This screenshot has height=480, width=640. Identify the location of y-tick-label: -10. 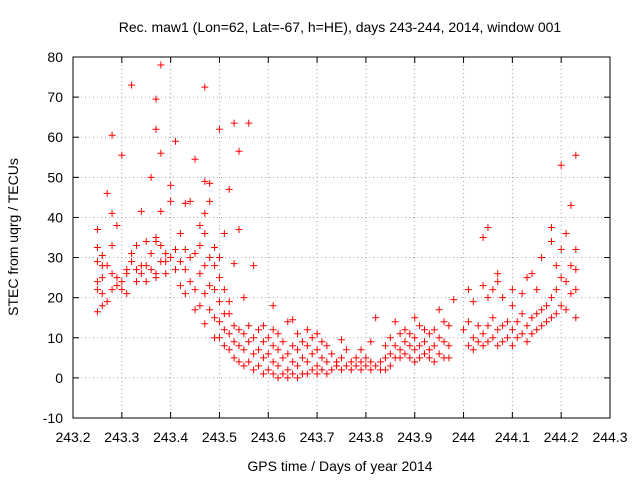
(53, 418).